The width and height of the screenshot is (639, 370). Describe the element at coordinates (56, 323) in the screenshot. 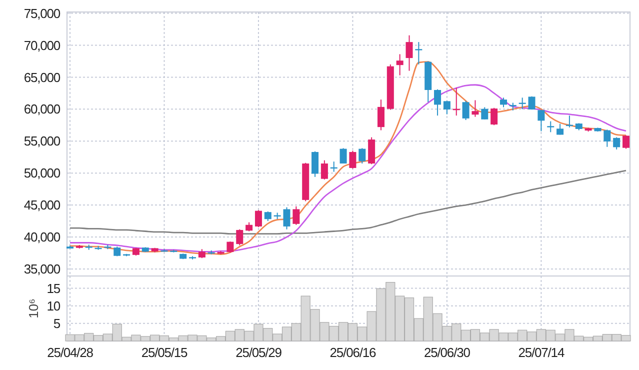

I see `y-tick-label: 5` at that location.